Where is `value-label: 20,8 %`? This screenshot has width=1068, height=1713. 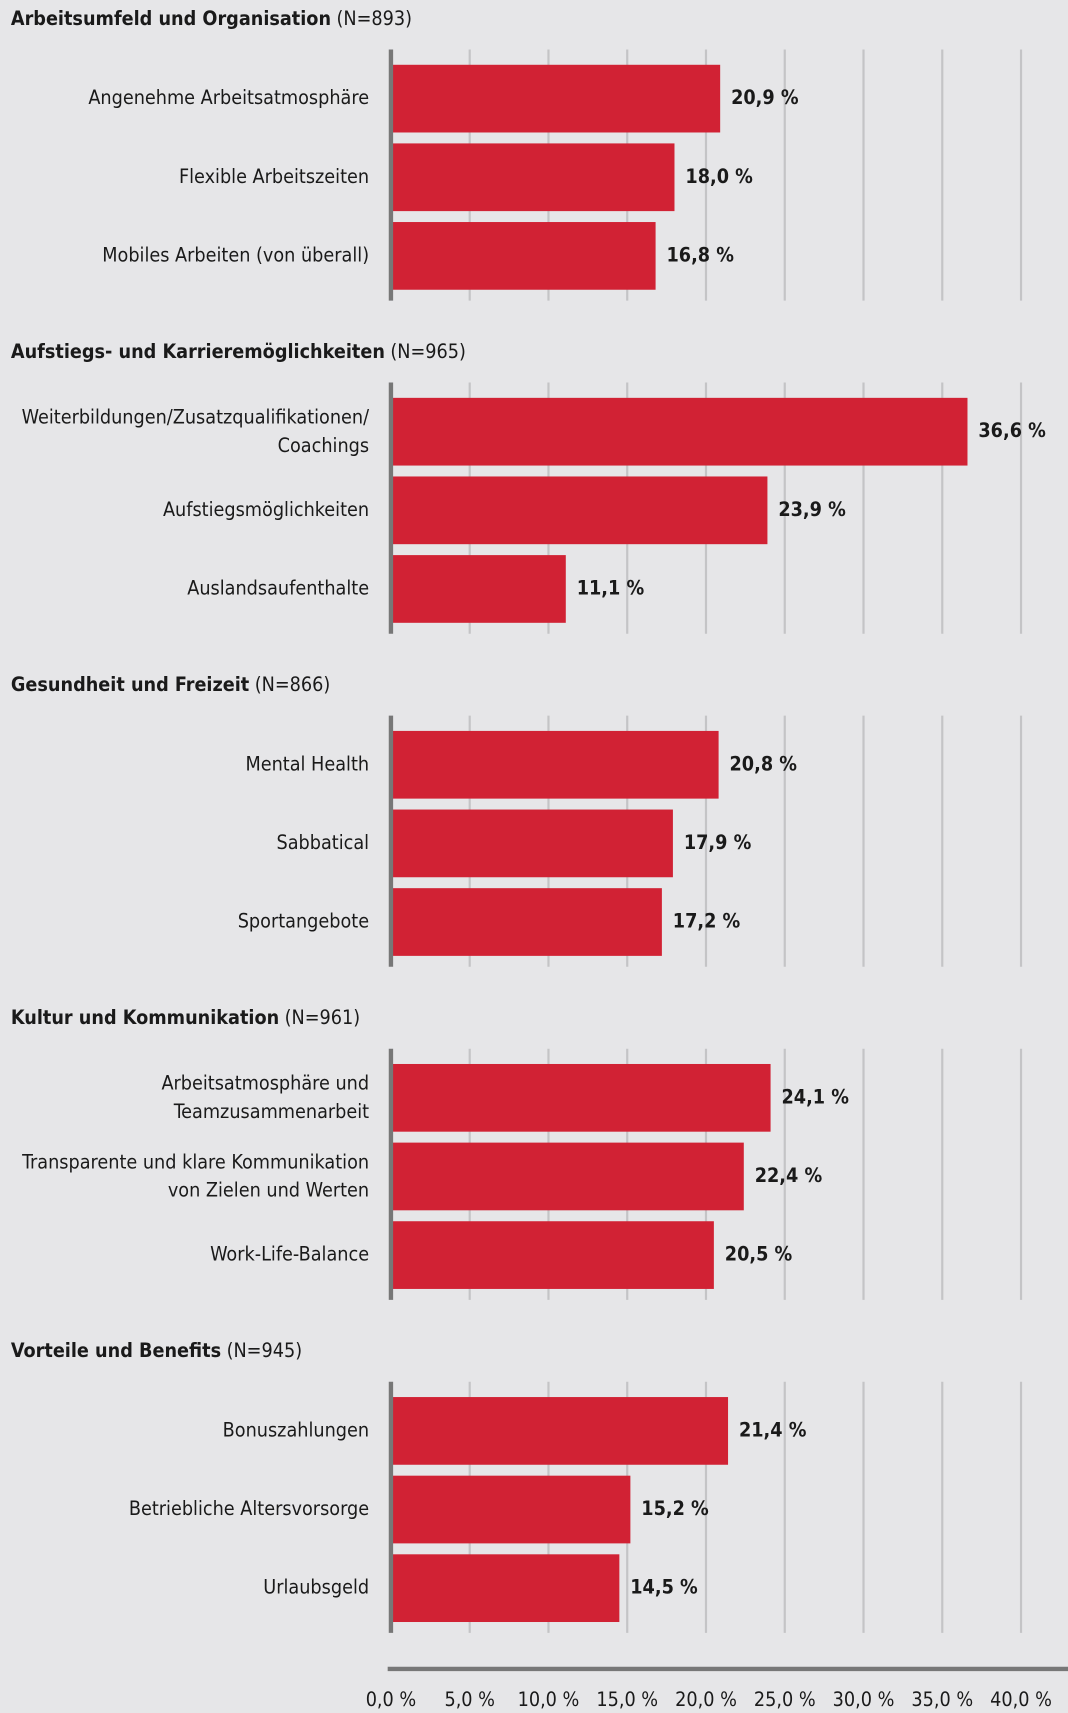
value-label: 20,8 % is located at coordinates (764, 763).